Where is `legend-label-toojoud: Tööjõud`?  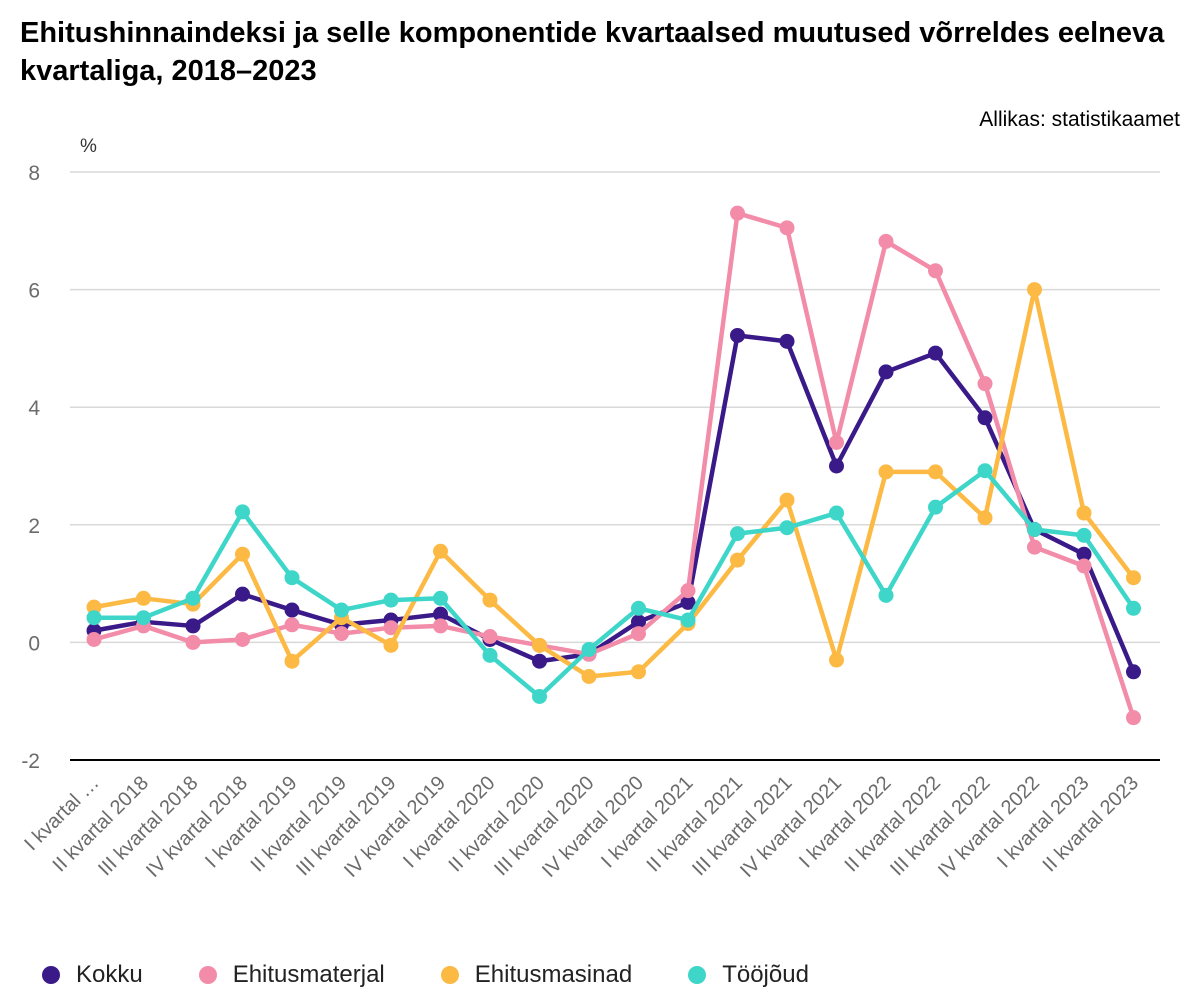 legend-label-toojoud: Tööjõud is located at coordinates (765, 974).